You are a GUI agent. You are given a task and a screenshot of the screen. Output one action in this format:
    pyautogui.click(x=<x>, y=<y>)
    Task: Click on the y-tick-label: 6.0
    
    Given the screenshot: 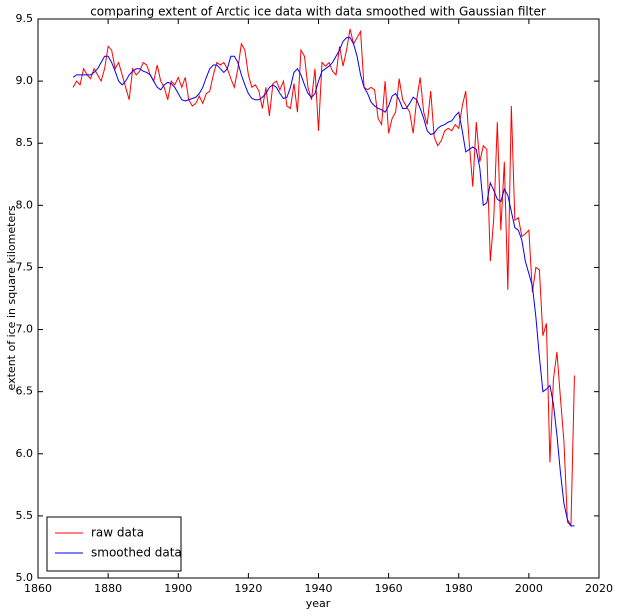 What is the action you would take?
    pyautogui.click(x=25, y=453)
    